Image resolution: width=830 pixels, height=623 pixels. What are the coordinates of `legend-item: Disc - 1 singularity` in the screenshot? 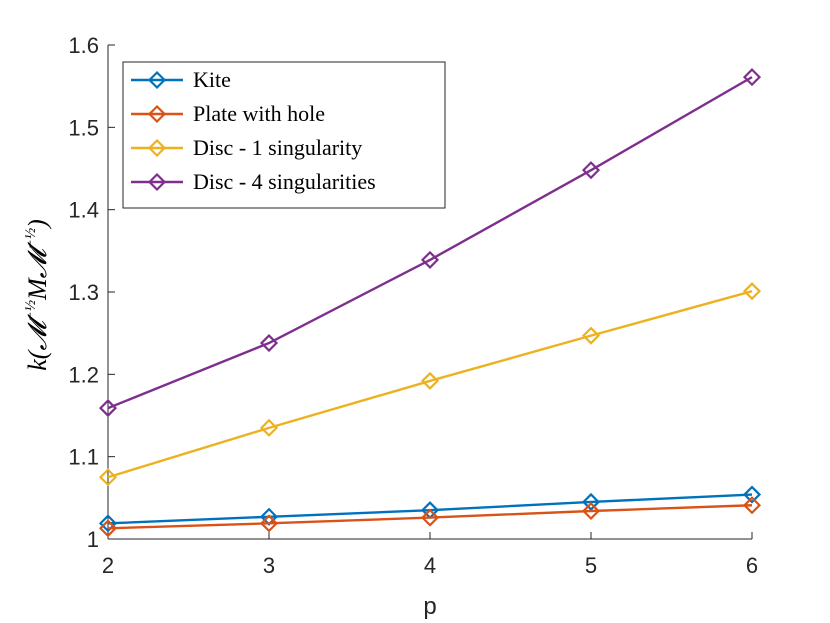 It's located at (246, 147).